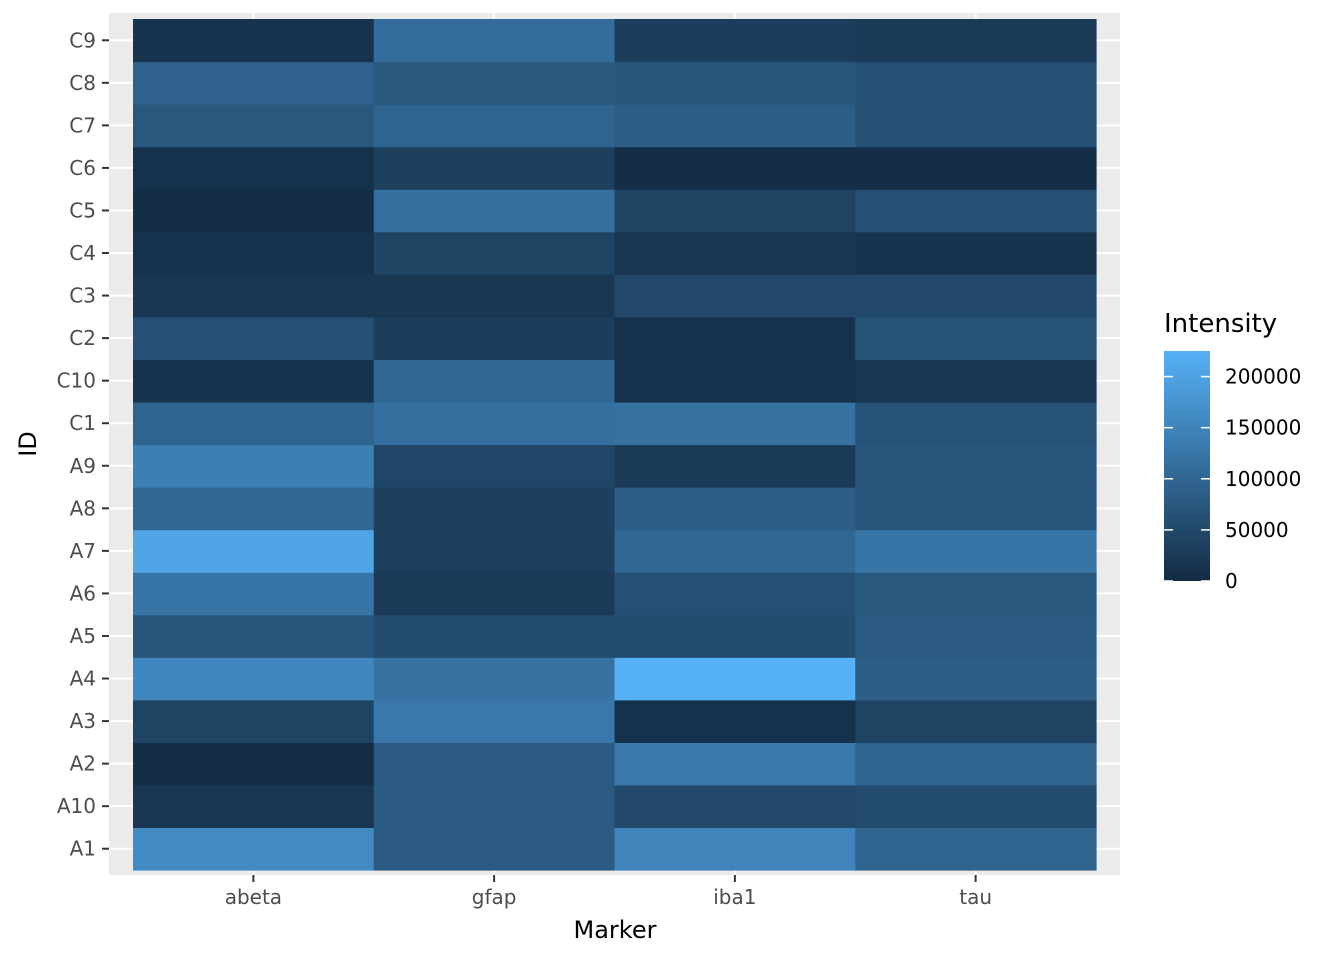 The height and width of the screenshot is (965, 1344). Describe the element at coordinates (254, 338) in the screenshot. I see `heatmap-cell-C2-abeta` at that location.